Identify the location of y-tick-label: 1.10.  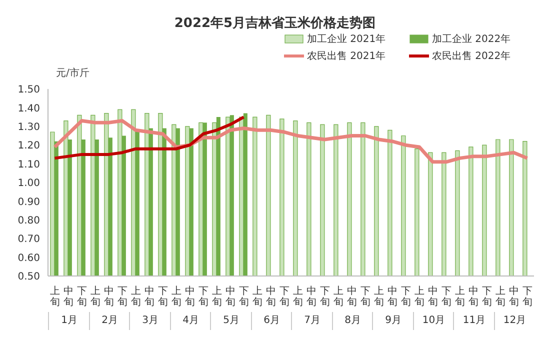
(29, 164).